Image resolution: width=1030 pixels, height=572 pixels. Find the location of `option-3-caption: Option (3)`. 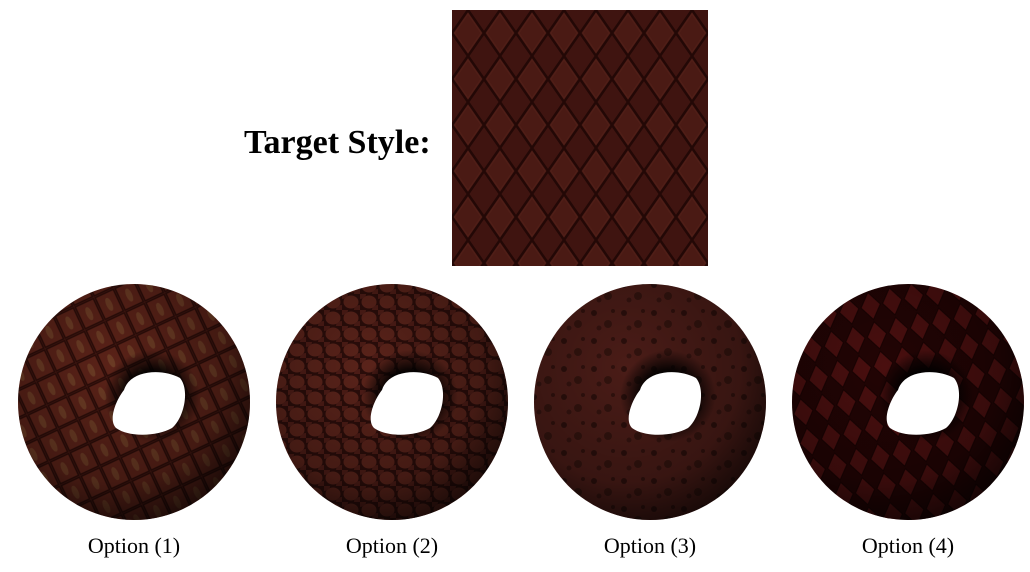

option-3-caption: Option (3) is located at coordinates (650, 545).